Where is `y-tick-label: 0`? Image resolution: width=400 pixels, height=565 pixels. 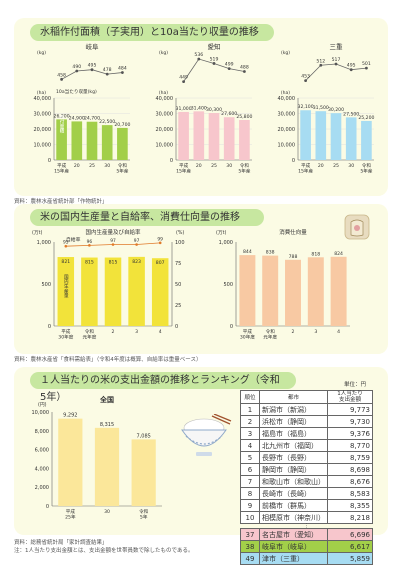 y-tick-label: 0 is located at coordinates (49, 327).